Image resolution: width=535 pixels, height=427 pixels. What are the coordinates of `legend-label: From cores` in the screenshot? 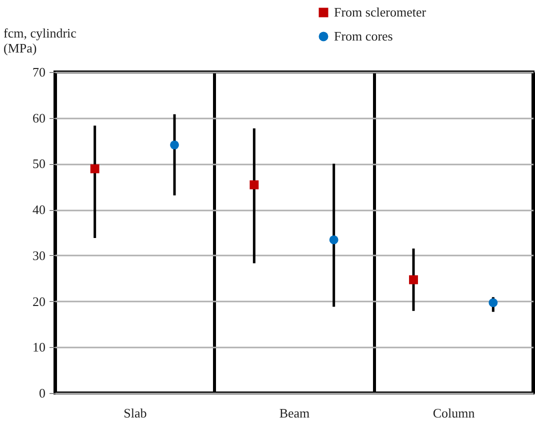 It's located at (363, 36).